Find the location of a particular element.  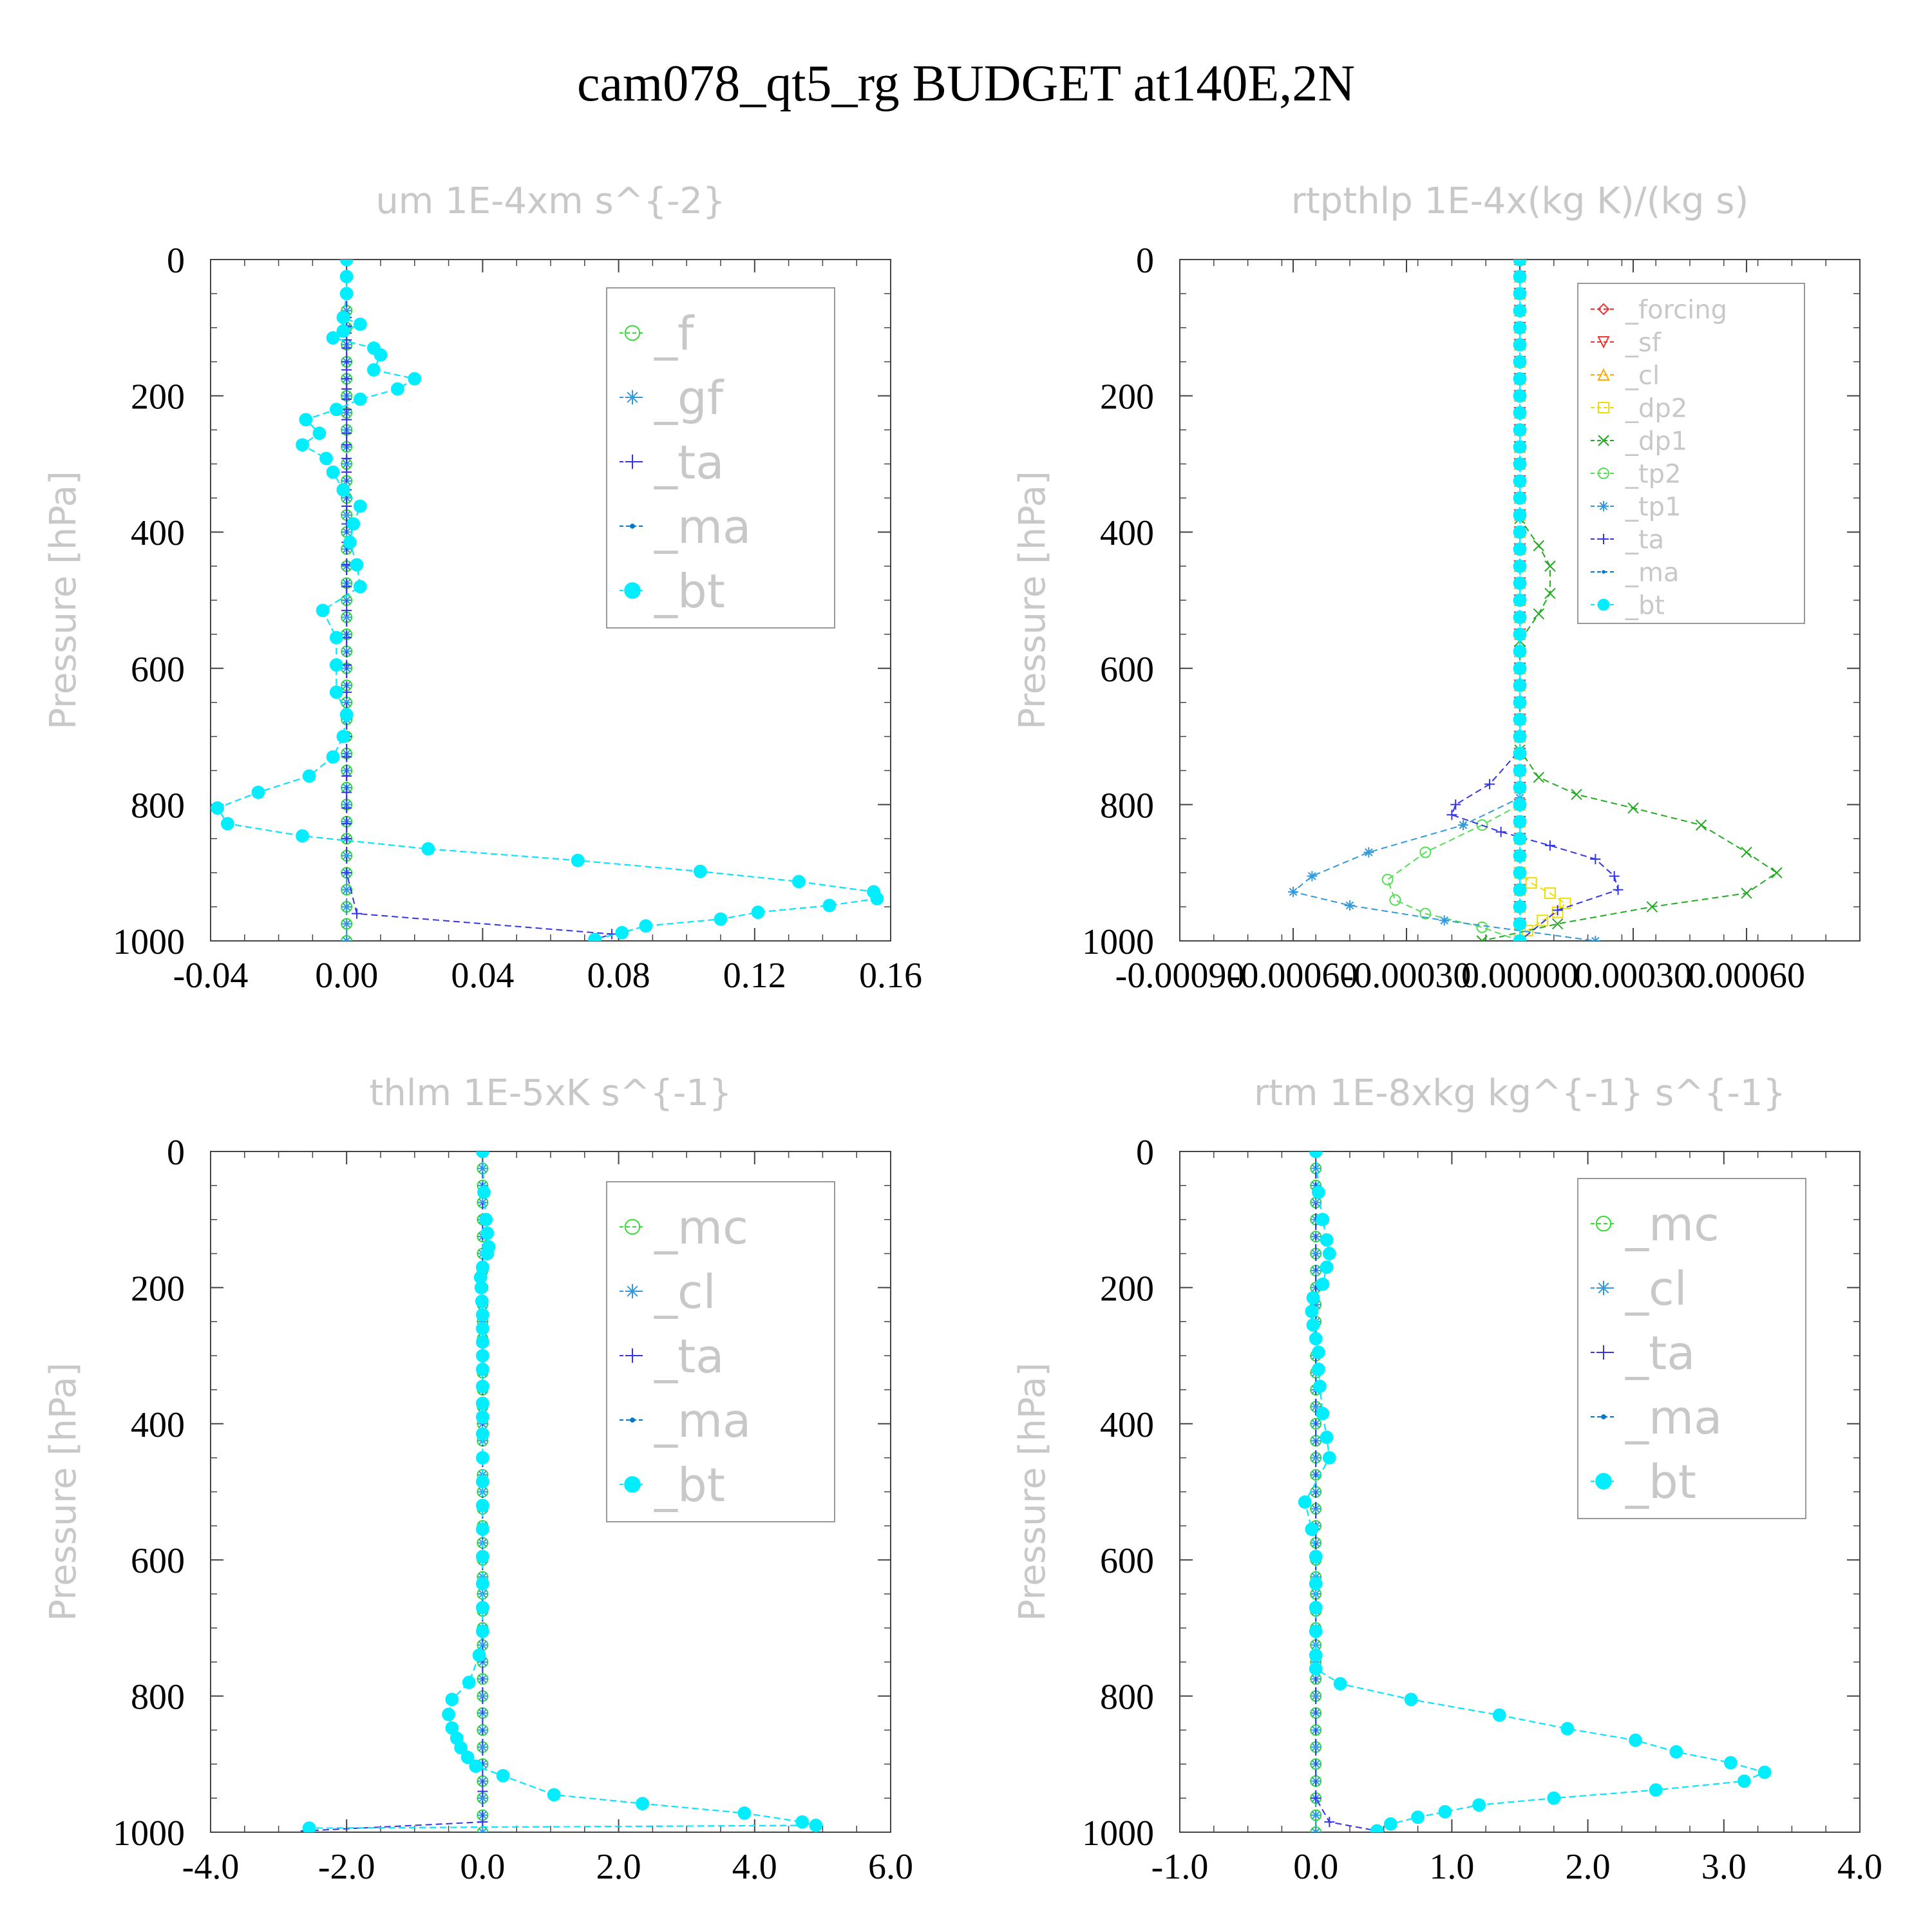

legend-marker-cl is located at coordinates (633, 1291).